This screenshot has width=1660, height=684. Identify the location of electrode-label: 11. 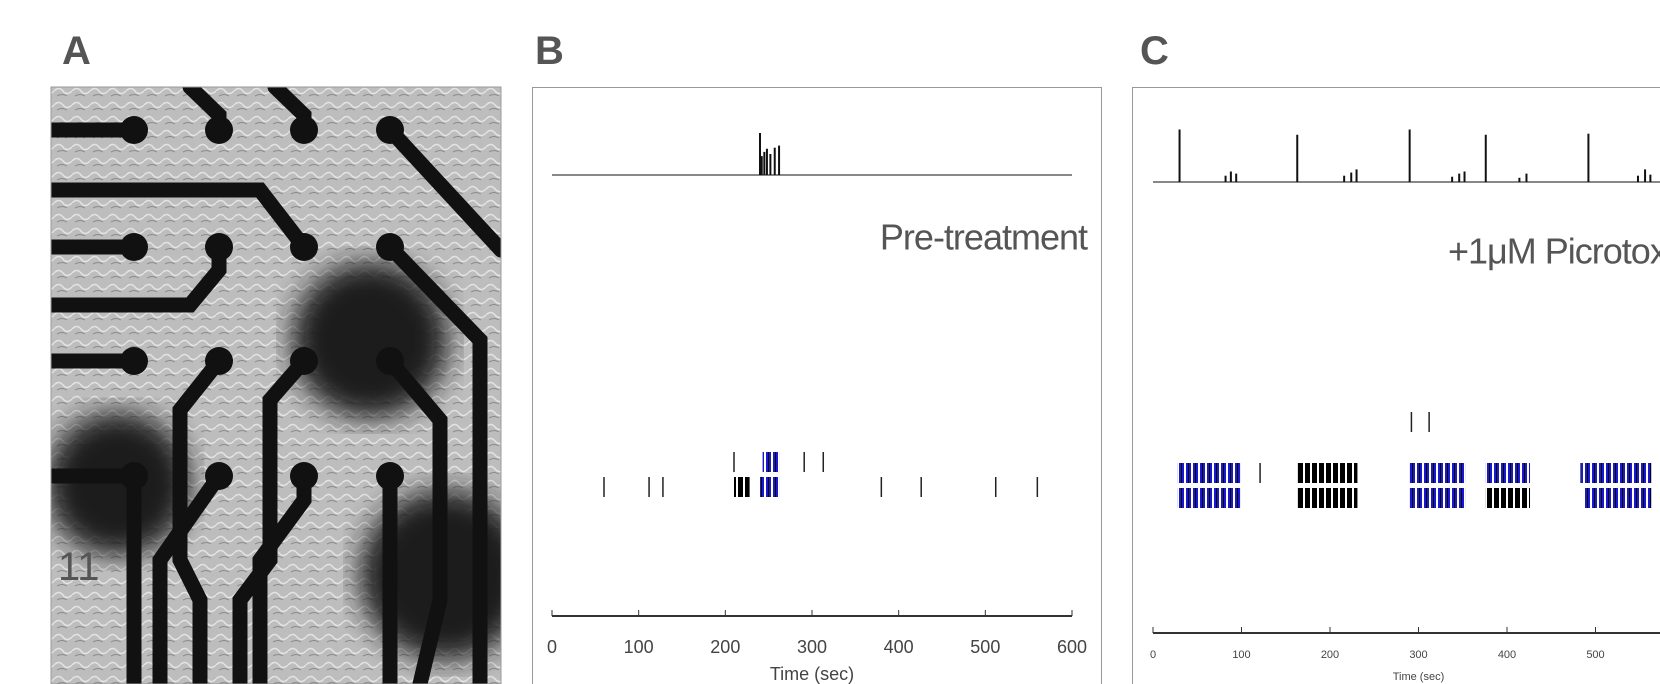
(79, 567).